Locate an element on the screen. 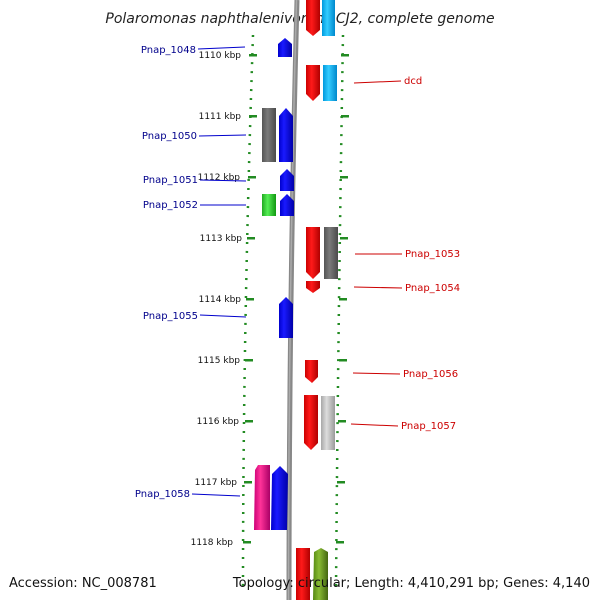 This screenshot has width=600, height=600. tick-label: 1117 kbp is located at coordinates (216, 483).